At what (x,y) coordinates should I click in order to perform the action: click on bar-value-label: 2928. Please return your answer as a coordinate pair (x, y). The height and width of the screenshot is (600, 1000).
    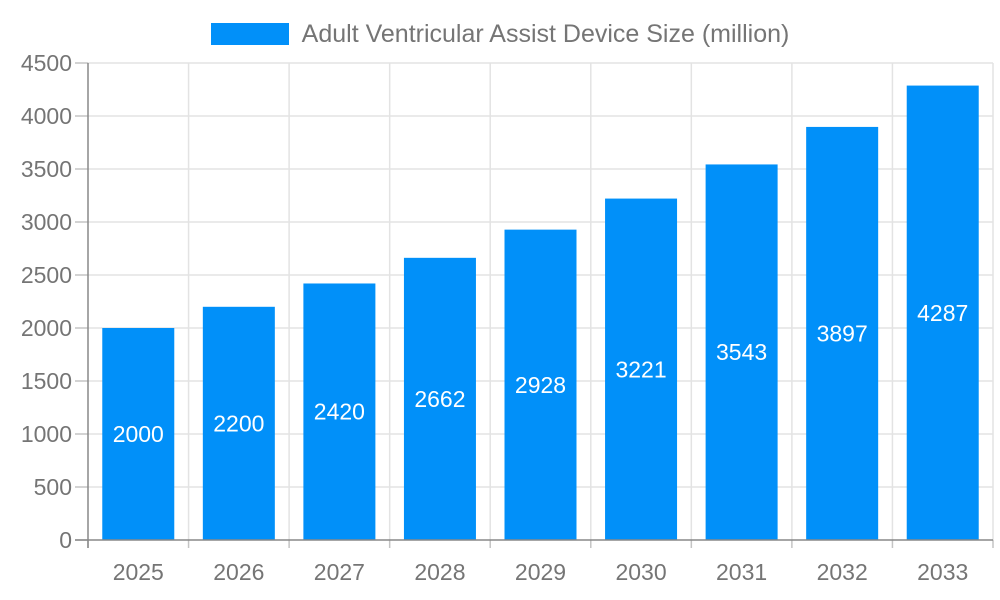
    Looking at the image, I should click on (540, 385).